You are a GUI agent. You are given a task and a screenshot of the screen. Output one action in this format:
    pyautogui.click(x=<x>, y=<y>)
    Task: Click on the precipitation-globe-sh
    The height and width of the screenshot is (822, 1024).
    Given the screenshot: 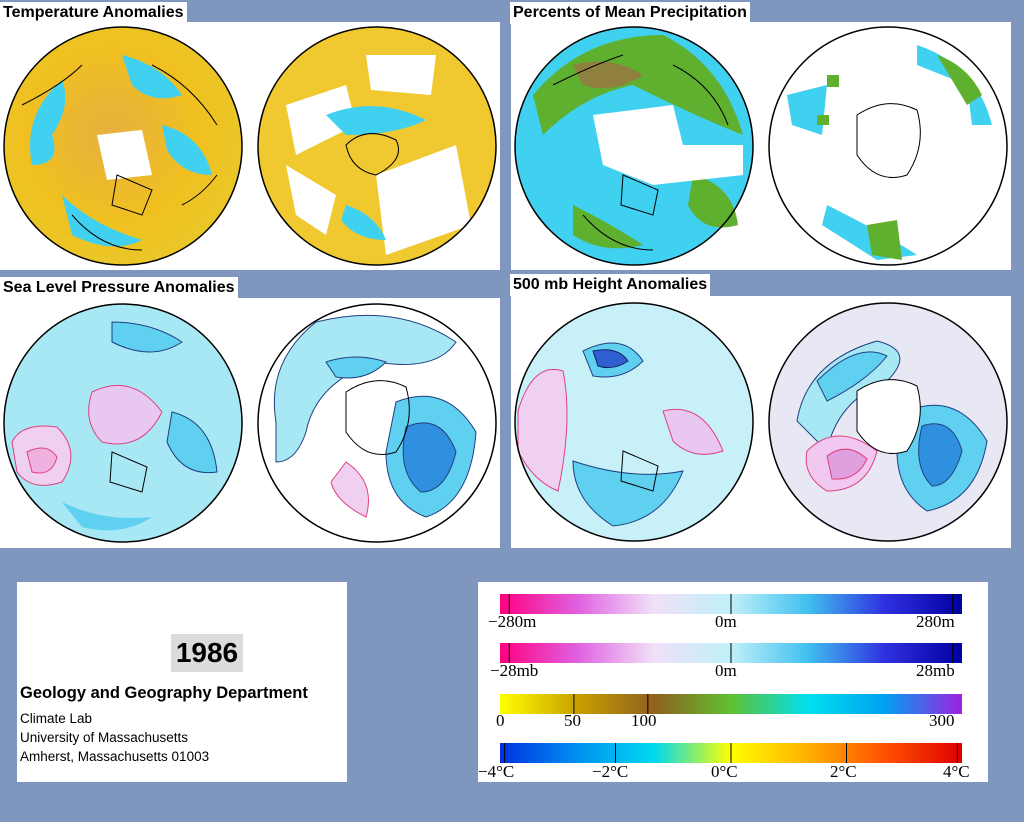 What is the action you would take?
    pyautogui.click(x=888, y=146)
    